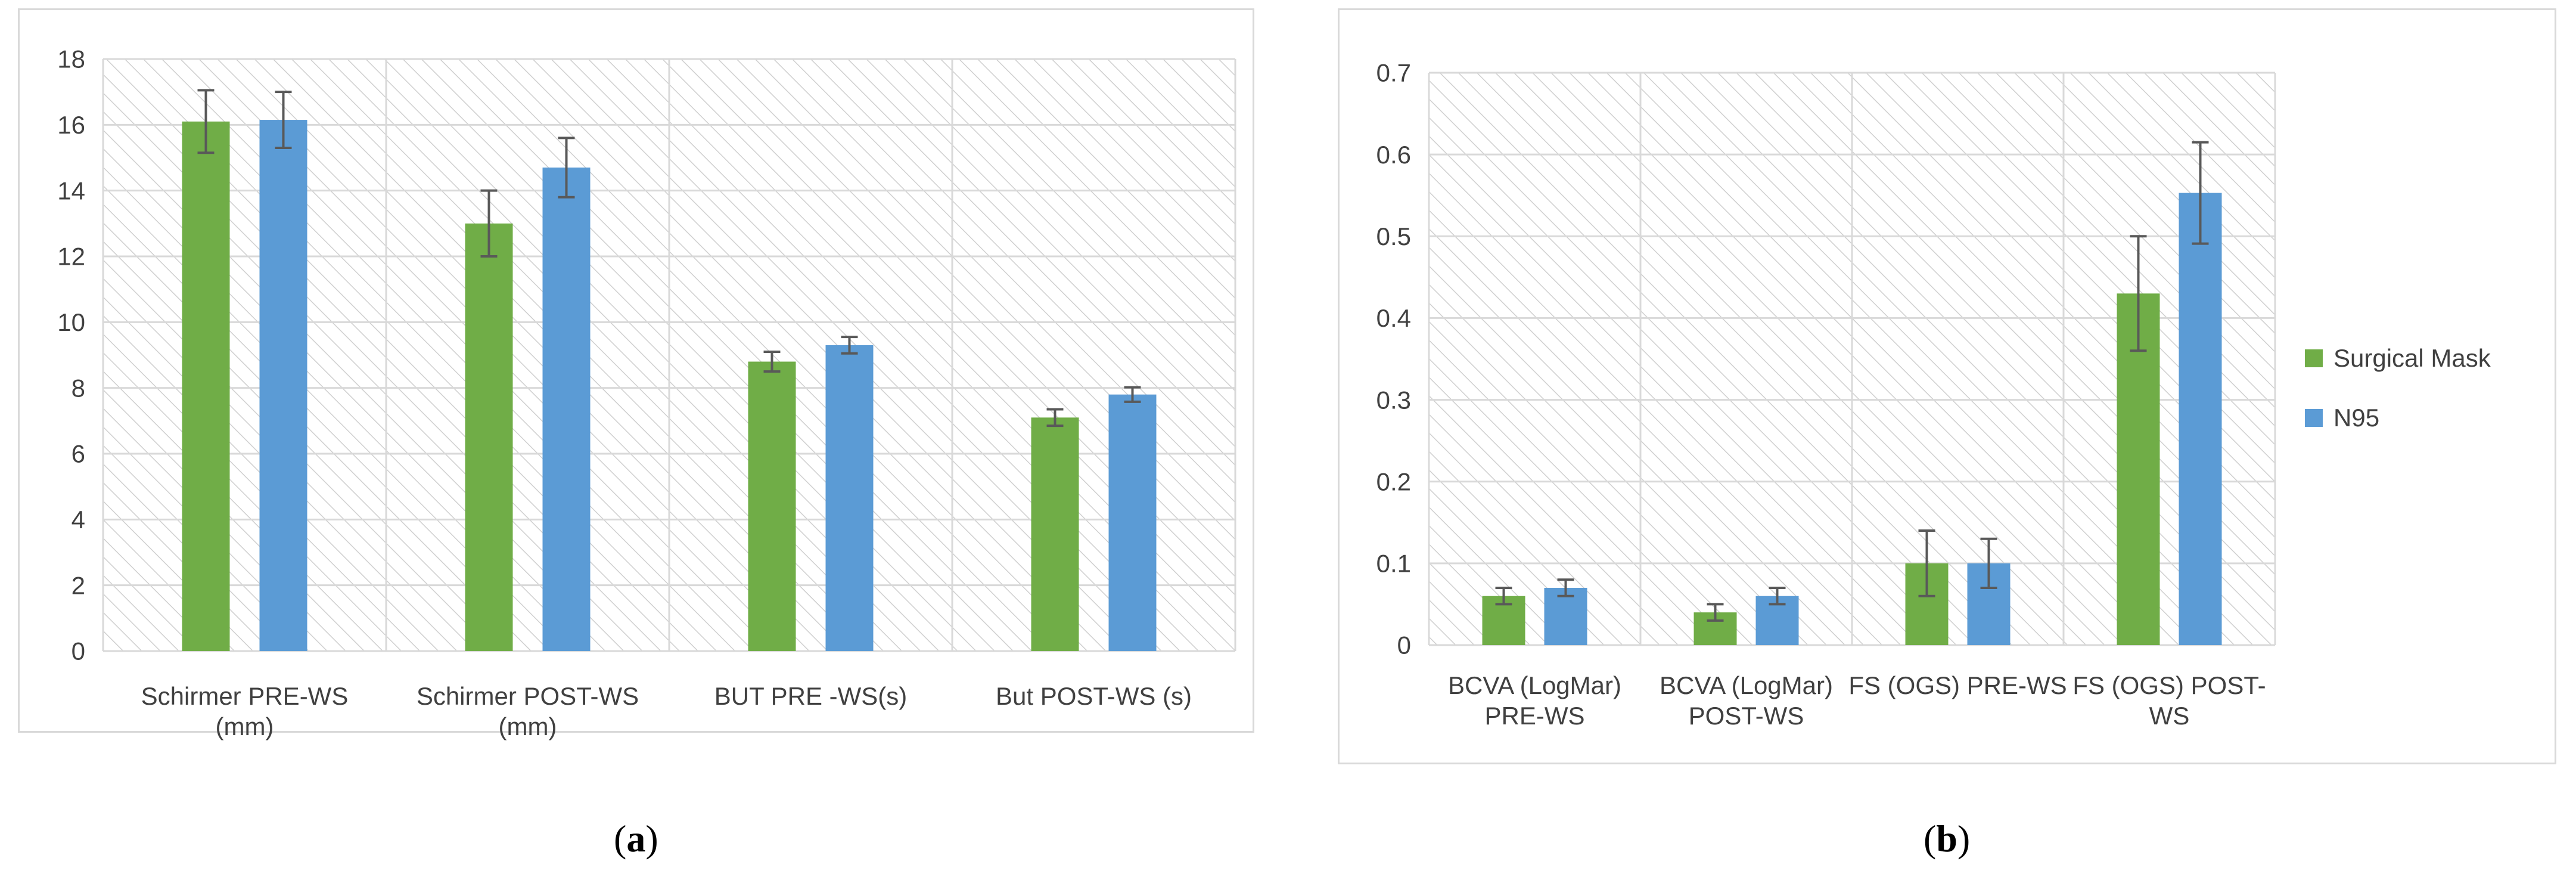 This screenshot has height=880, width=2576. What do you see at coordinates (1957, 685) in the screenshot?
I see `x-category-label: FS (OGS) PRE-WS` at bounding box center [1957, 685].